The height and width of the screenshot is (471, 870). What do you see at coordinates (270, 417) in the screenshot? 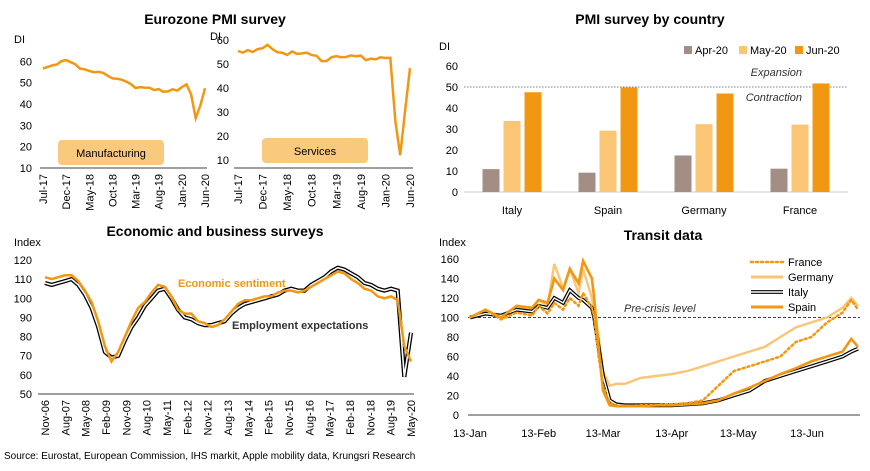
I see `x-tick-label: Feb-15` at bounding box center [270, 417].